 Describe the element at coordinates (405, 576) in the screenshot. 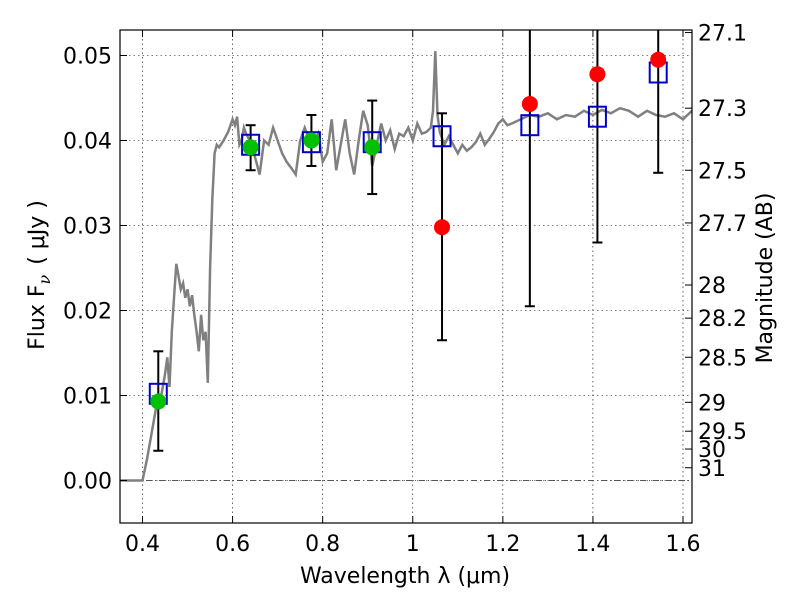

I see `x-axis-label: Wavelength λ (μm)` at that location.